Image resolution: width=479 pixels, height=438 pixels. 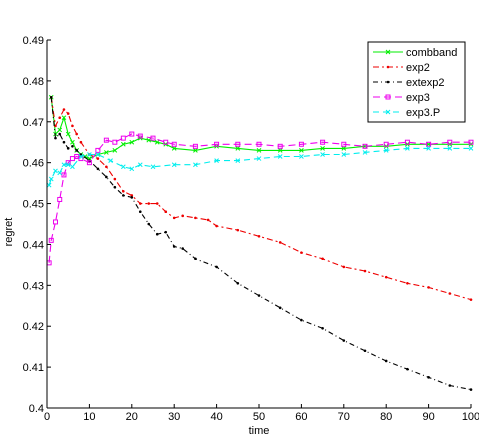 What do you see at coordinates (418, 68) in the screenshot?
I see `legend-label: exp2` at bounding box center [418, 68].